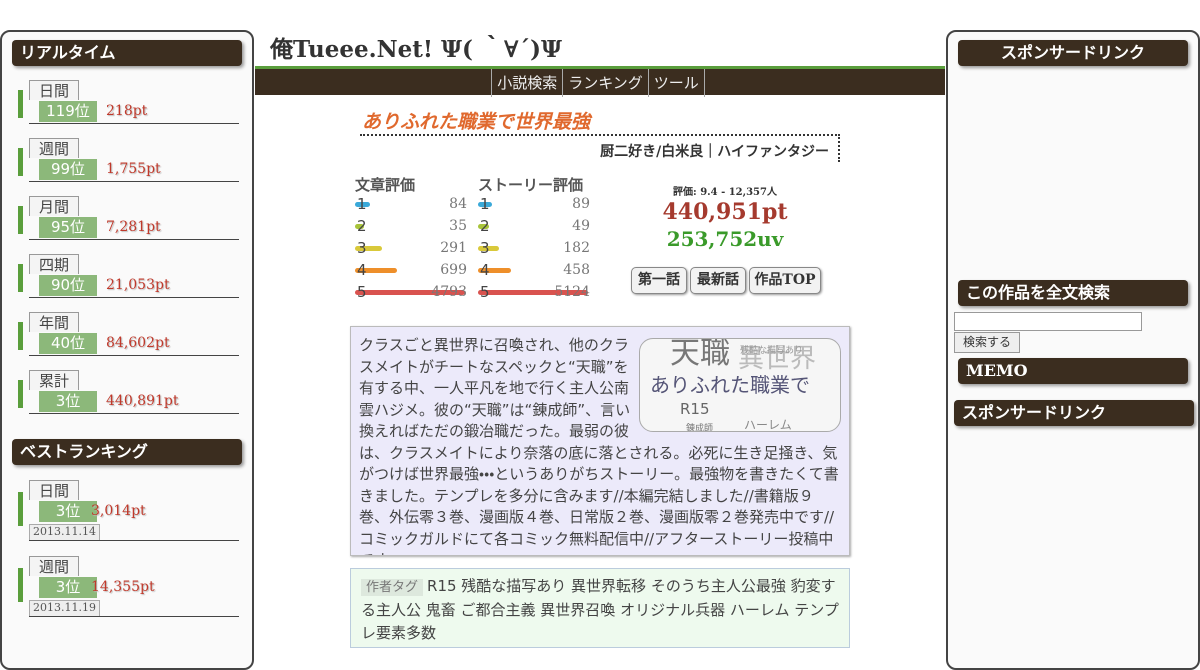 This screenshot has width=1200, height=670. What do you see at coordinates (54, 264) in the screenshot?
I see `period-tab: 四期` at bounding box center [54, 264].